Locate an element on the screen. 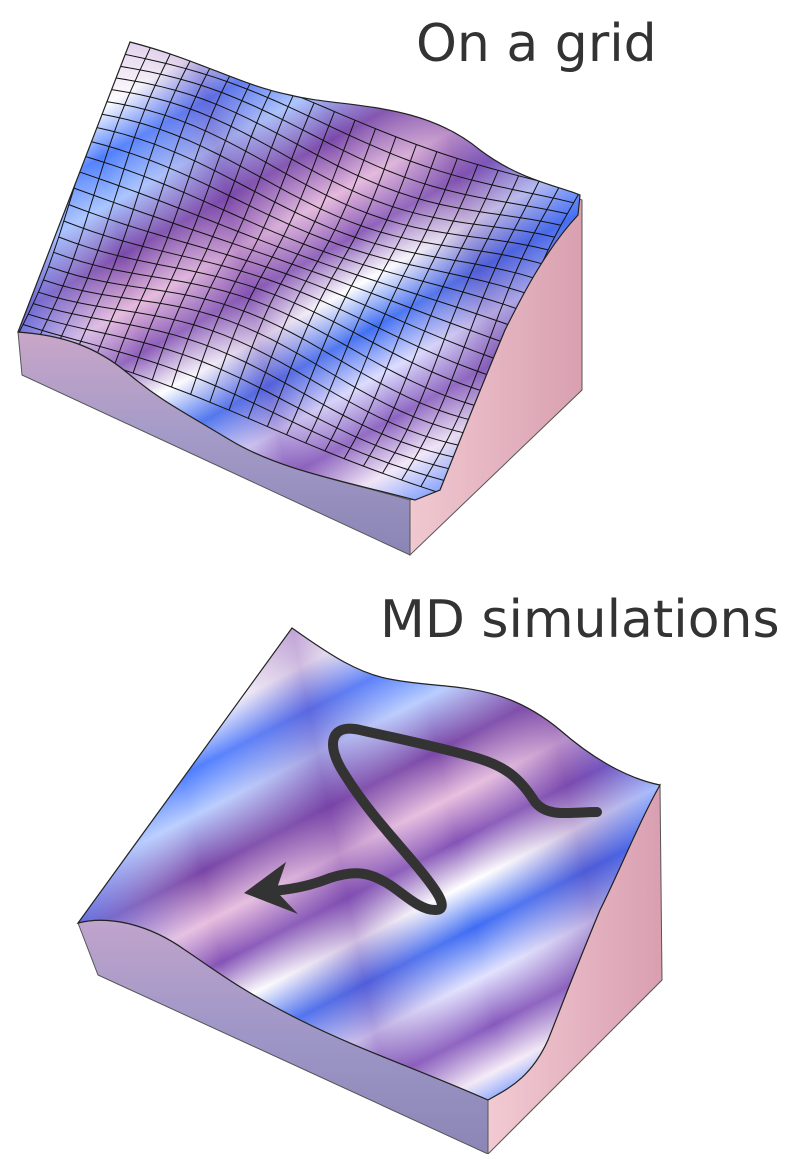  panel-title-on-a-grid: On a grid is located at coordinates (536, 44).